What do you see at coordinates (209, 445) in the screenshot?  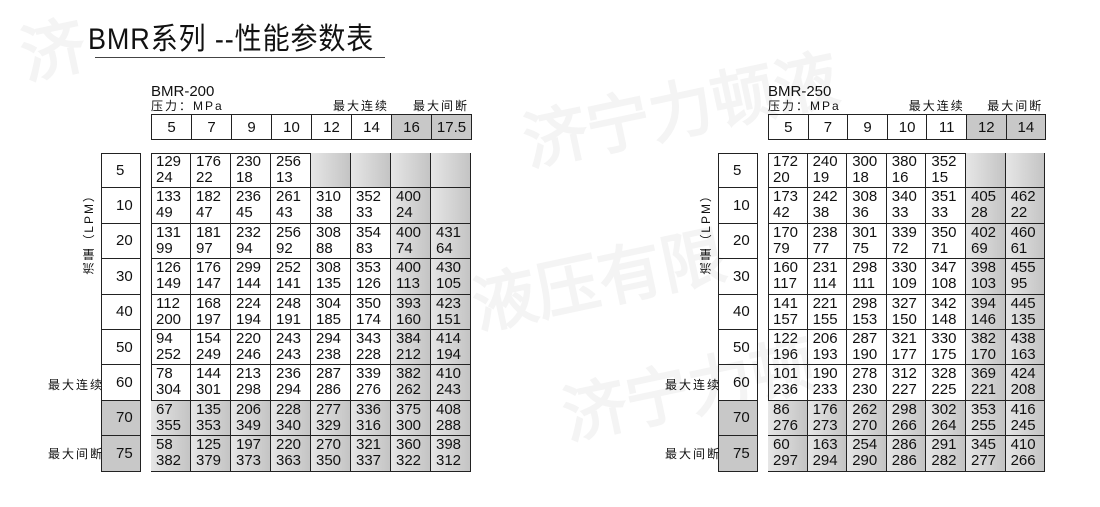 I see `torque-value: 125` at bounding box center [209, 445].